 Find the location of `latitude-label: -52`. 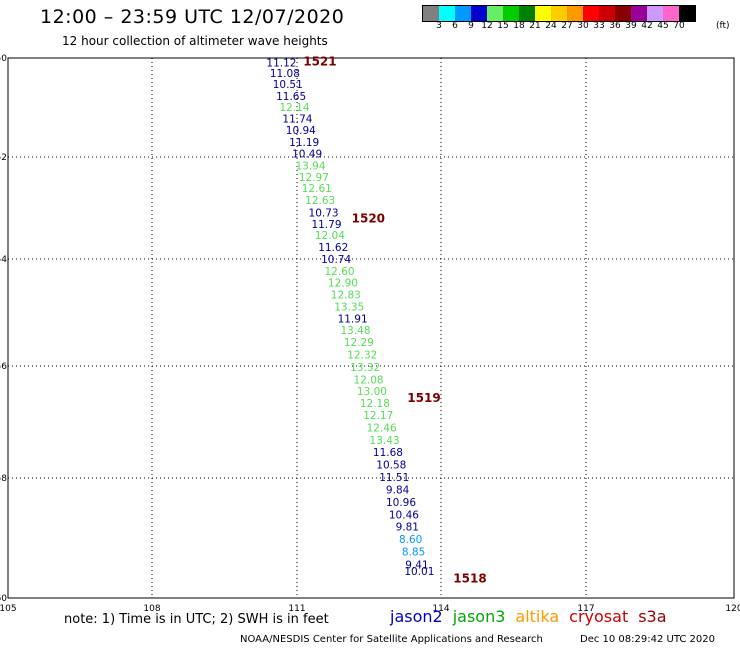

latitude-label: -52 is located at coordinates (3, 158).